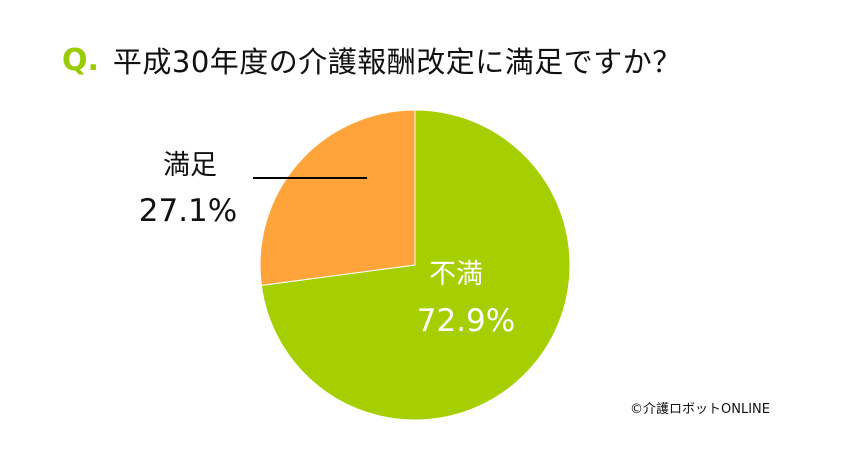 Image resolution: width=850 pixels, height=450 pixels. What do you see at coordinates (337, 197) in the screenshot?
I see `pie-slice-satisfied` at bounding box center [337, 197].